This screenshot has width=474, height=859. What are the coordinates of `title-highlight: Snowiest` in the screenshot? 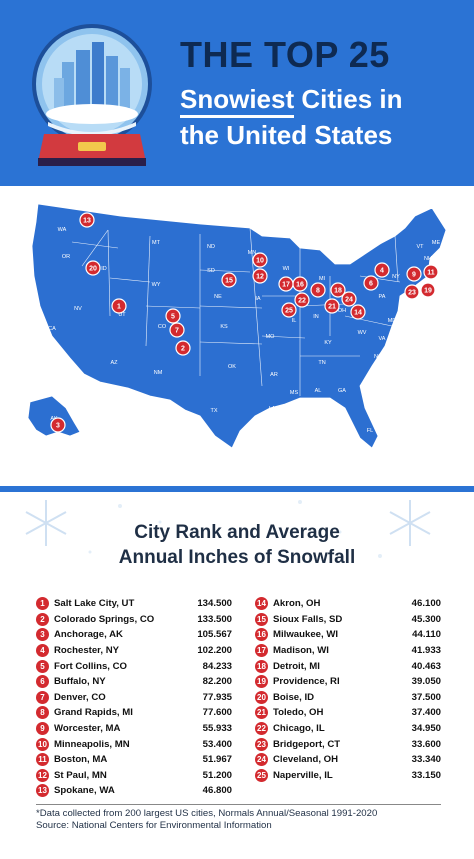 It's located at (237, 101).